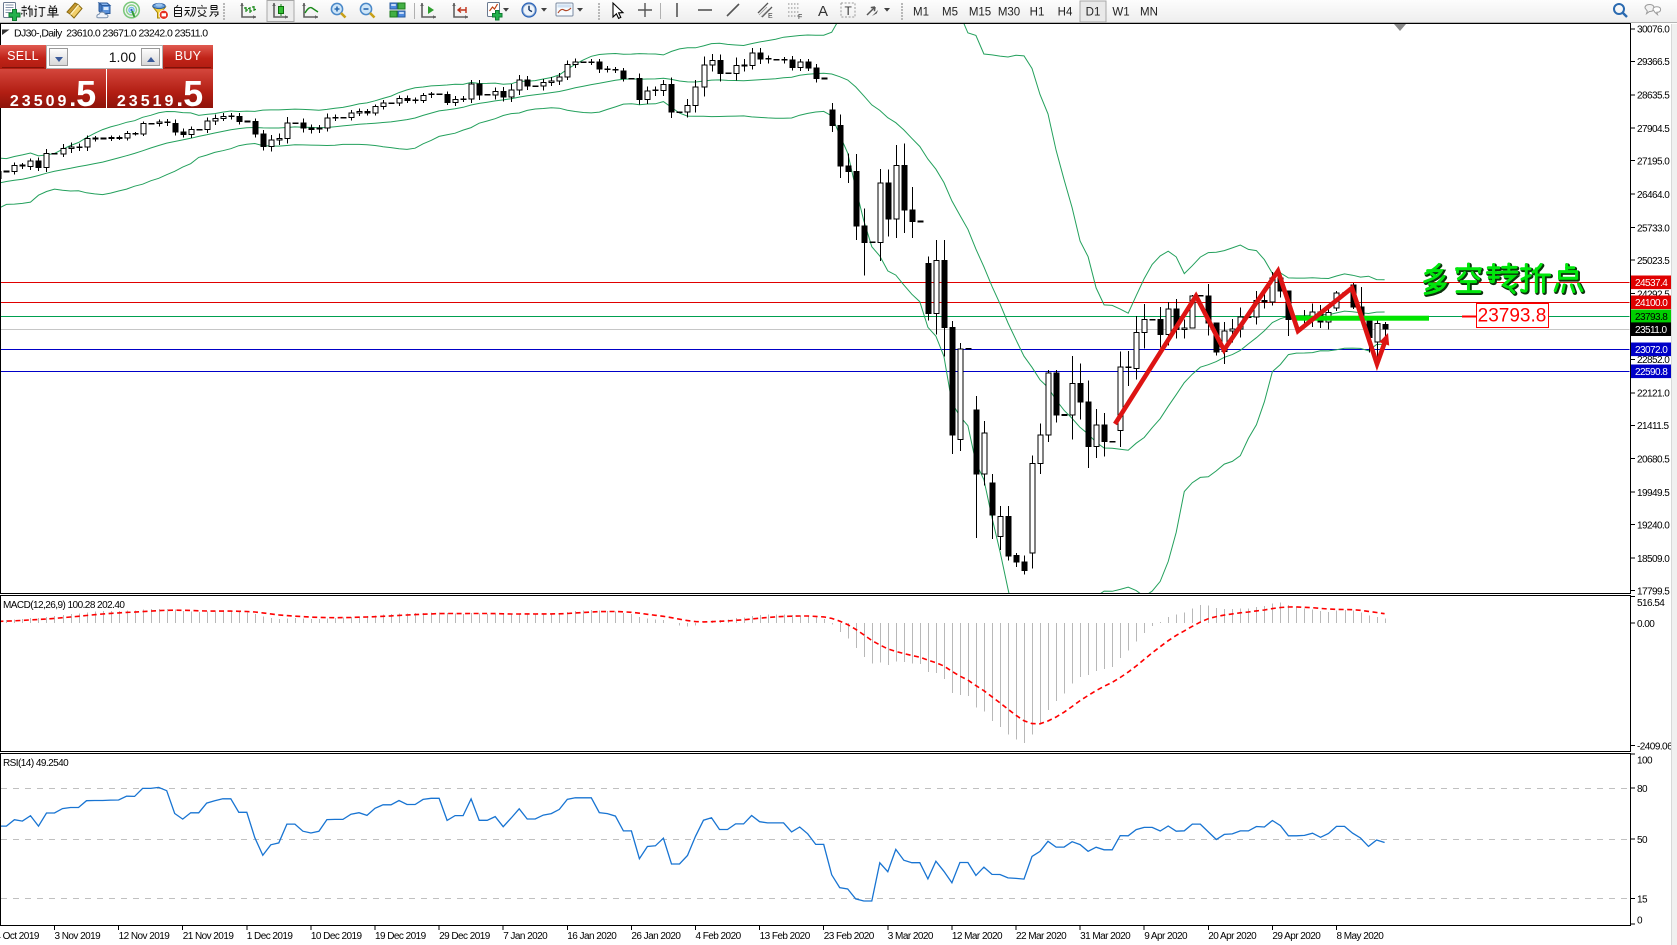  I want to click on svg-text: 23511.0, so click(1651, 330).